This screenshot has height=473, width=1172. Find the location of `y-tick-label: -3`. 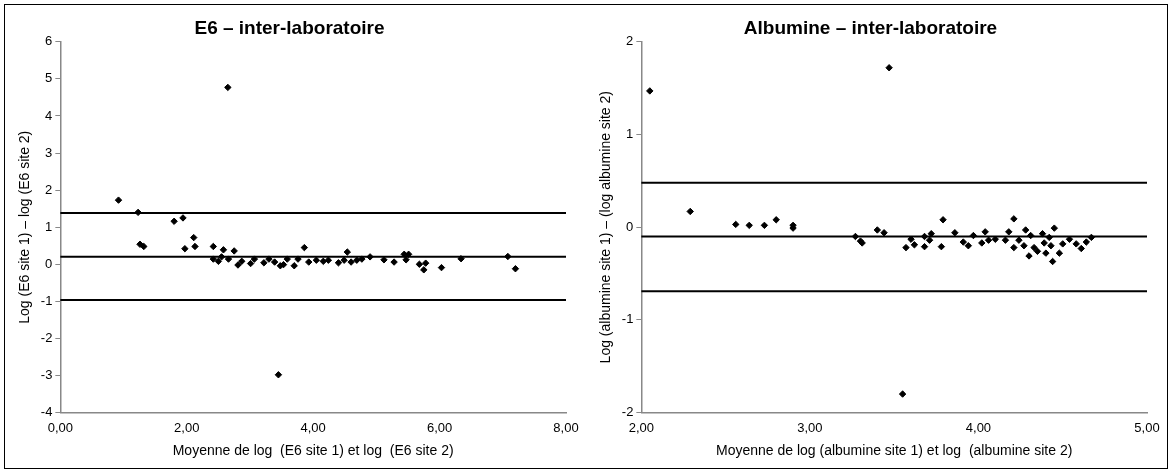

y-tick-label: -3 is located at coordinates (46, 375).